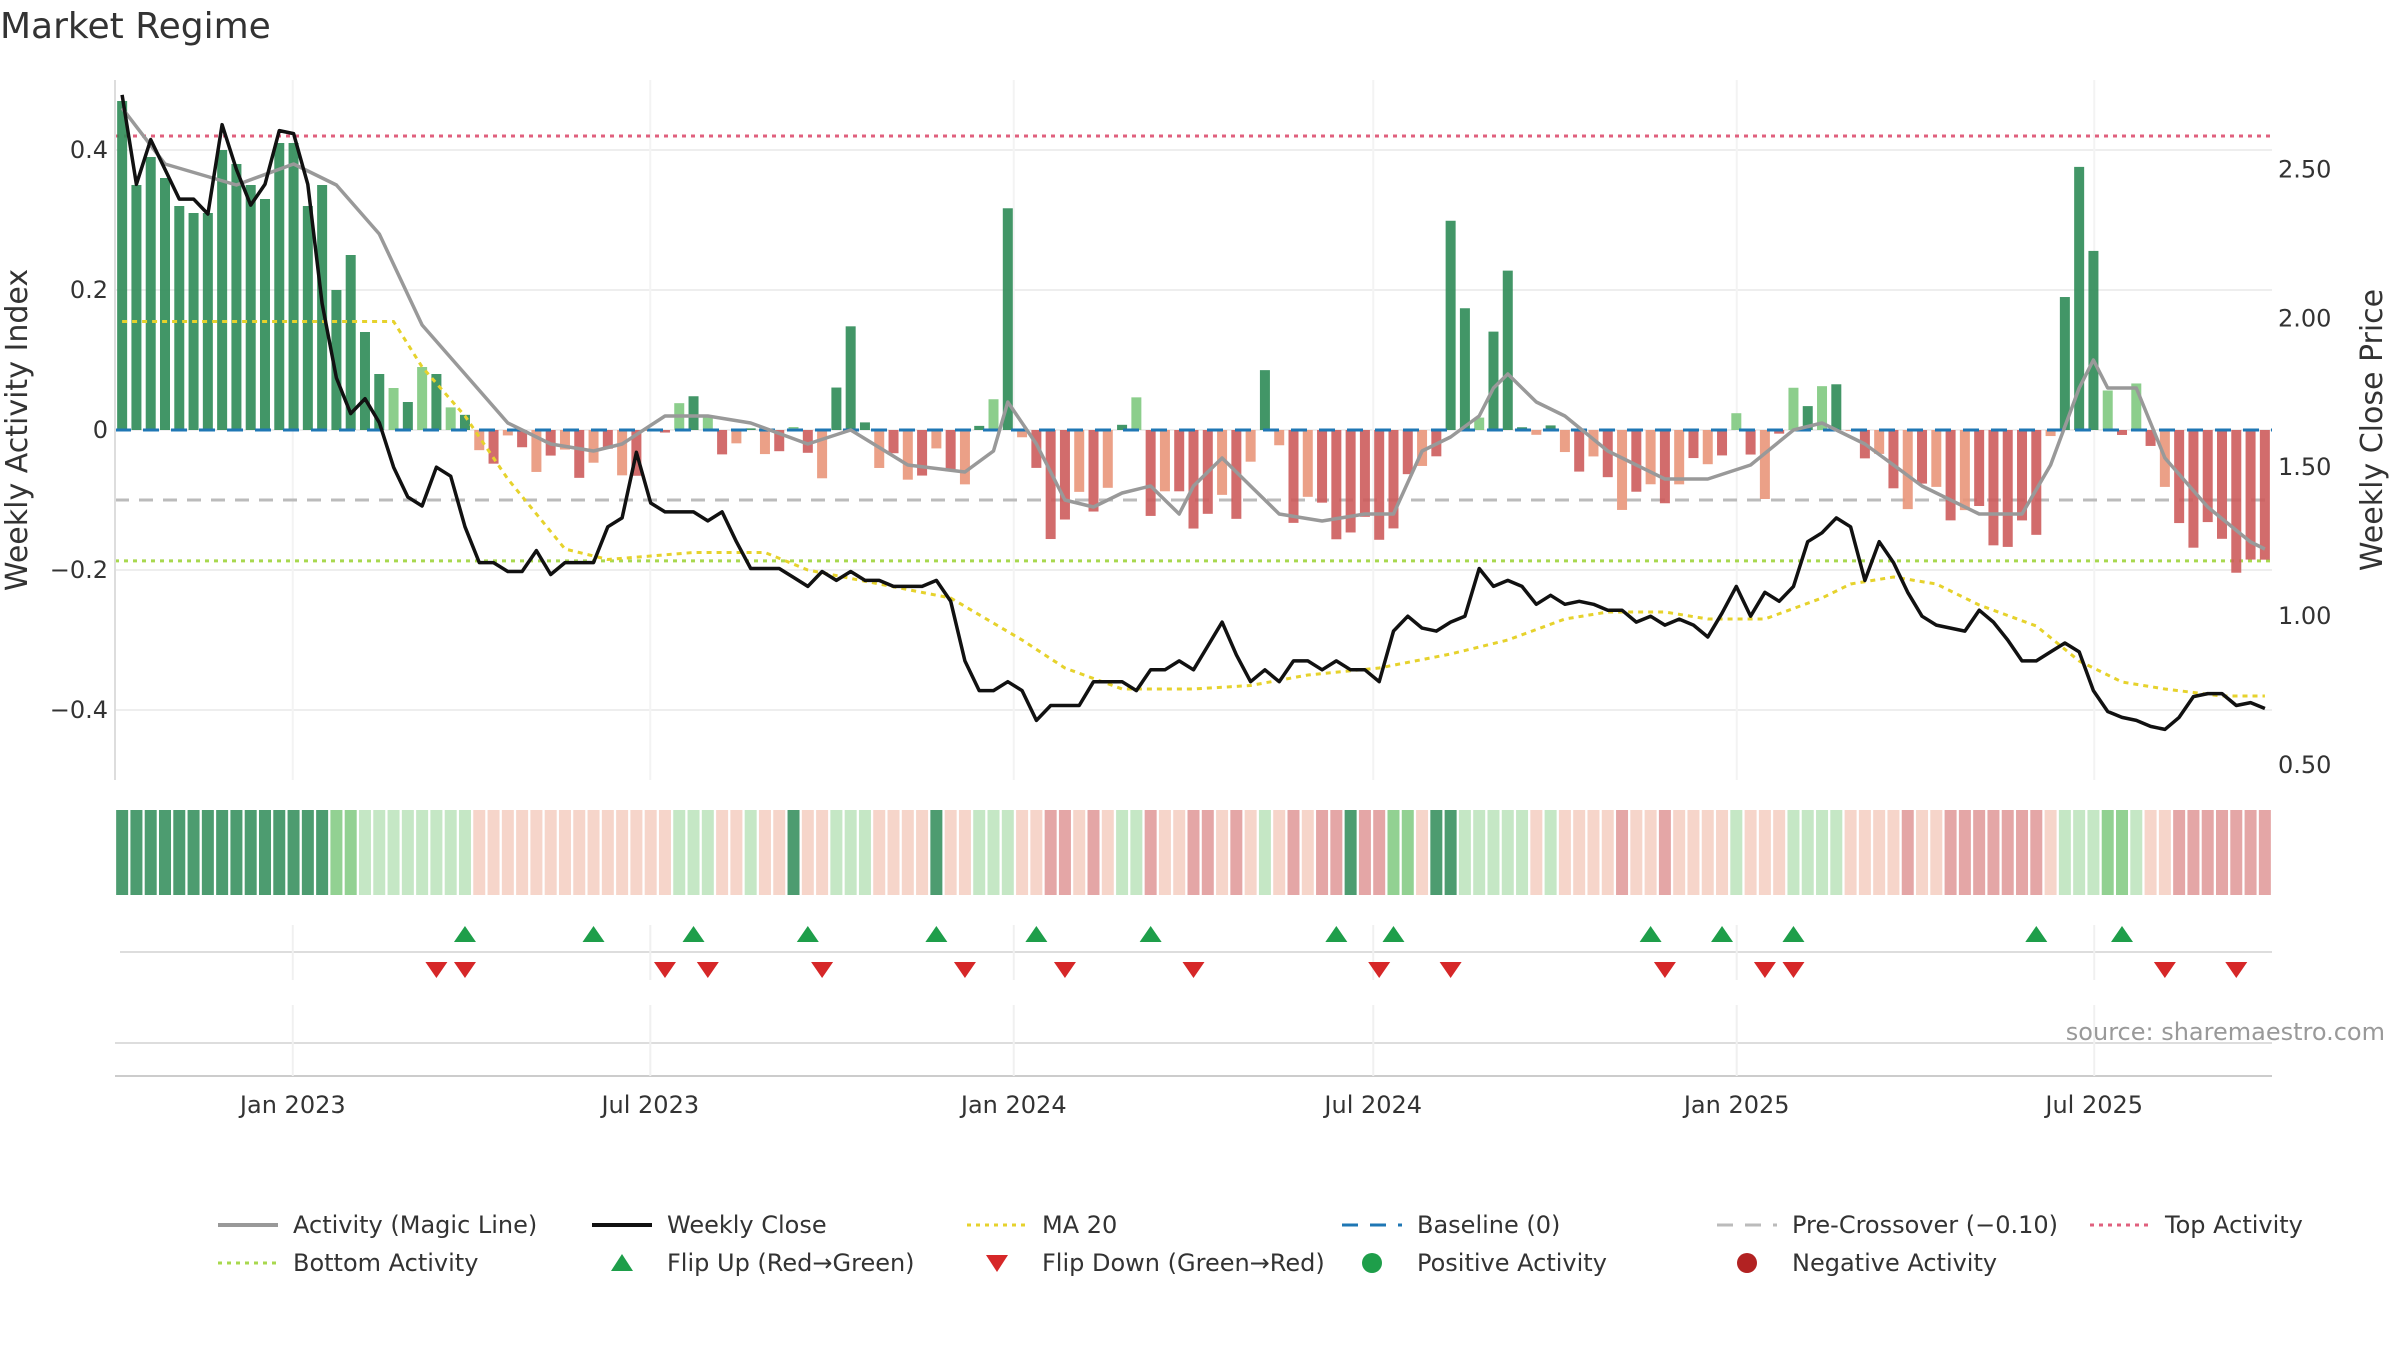 This screenshot has width=2400, height=1350. What do you see at coordinates (1736, 1105) in the screenshot?
I see `x-tick-label: Jan 2025` at bounding box center [1736, 1105].